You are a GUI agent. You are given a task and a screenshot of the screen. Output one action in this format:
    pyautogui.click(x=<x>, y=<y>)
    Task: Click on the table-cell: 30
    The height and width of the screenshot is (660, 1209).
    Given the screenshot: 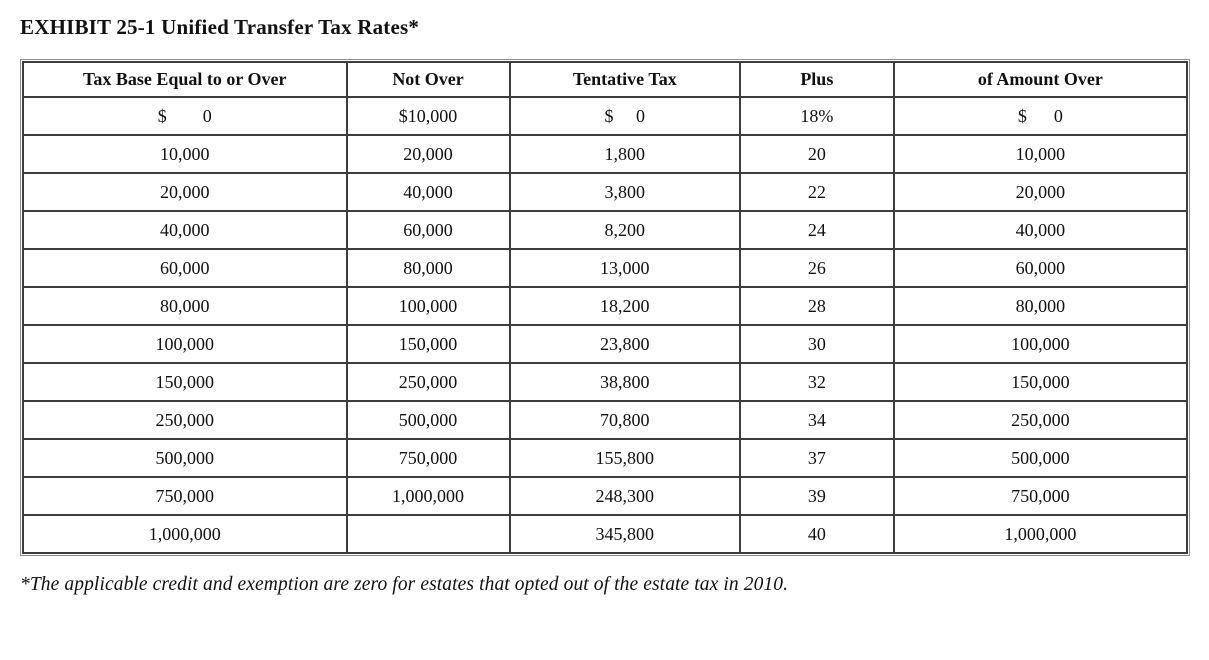 What is the action you would take?
    pyautogui.click(x=817, y=344)
    